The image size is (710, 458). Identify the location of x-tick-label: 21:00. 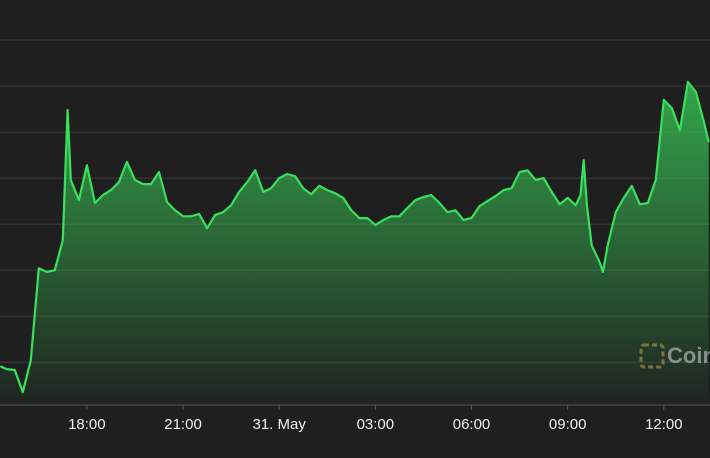
(183, 424).